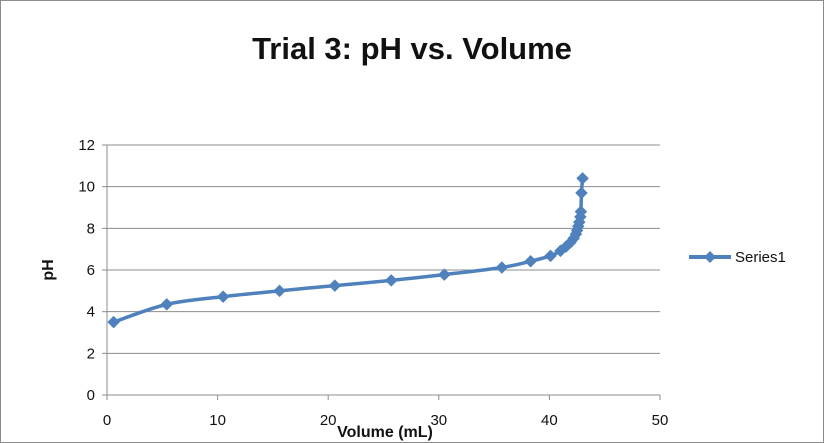  What do you see at coordinates (385, 432) in the screenshot?
I see `x-axis-title: Volume (mL)` at bounding box center [385, 432].